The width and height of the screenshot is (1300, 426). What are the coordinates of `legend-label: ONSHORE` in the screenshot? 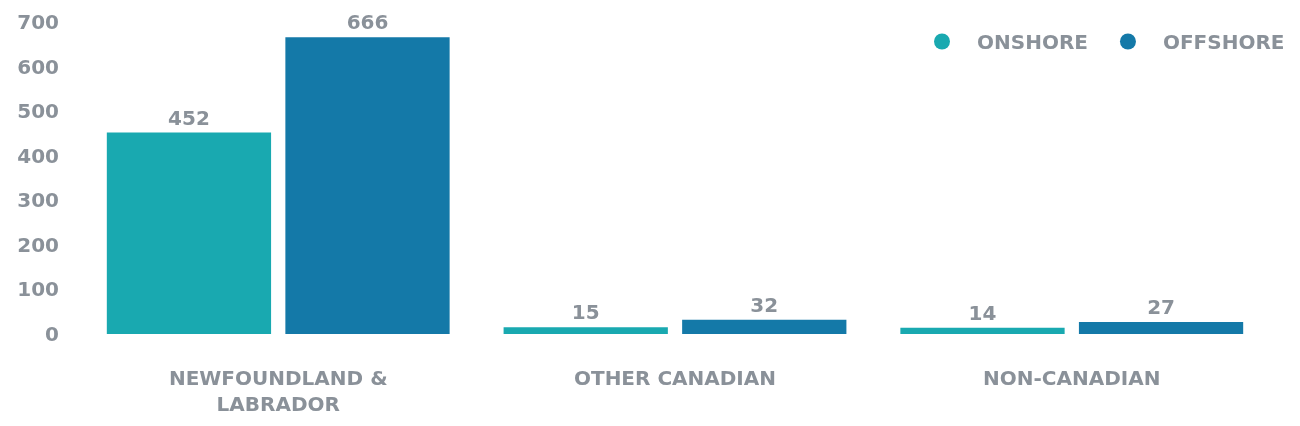 It's located at (1032, 42).